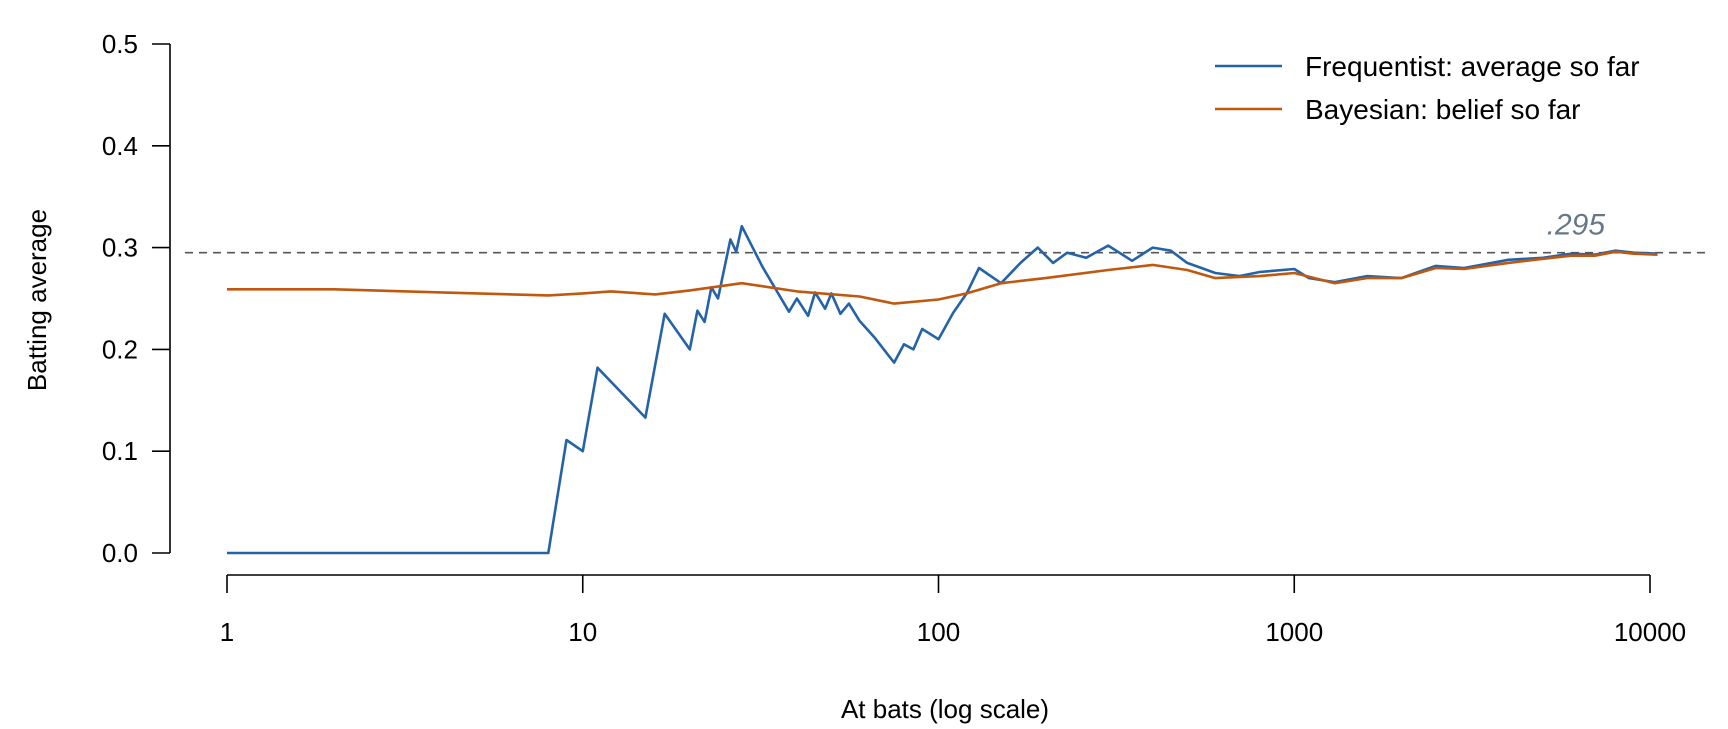 The height and width of the screenshot is (729, 1728). Describe the element at coordinates (582, 632) in the screenshot. I see `x-tick-label: 10` at that location.